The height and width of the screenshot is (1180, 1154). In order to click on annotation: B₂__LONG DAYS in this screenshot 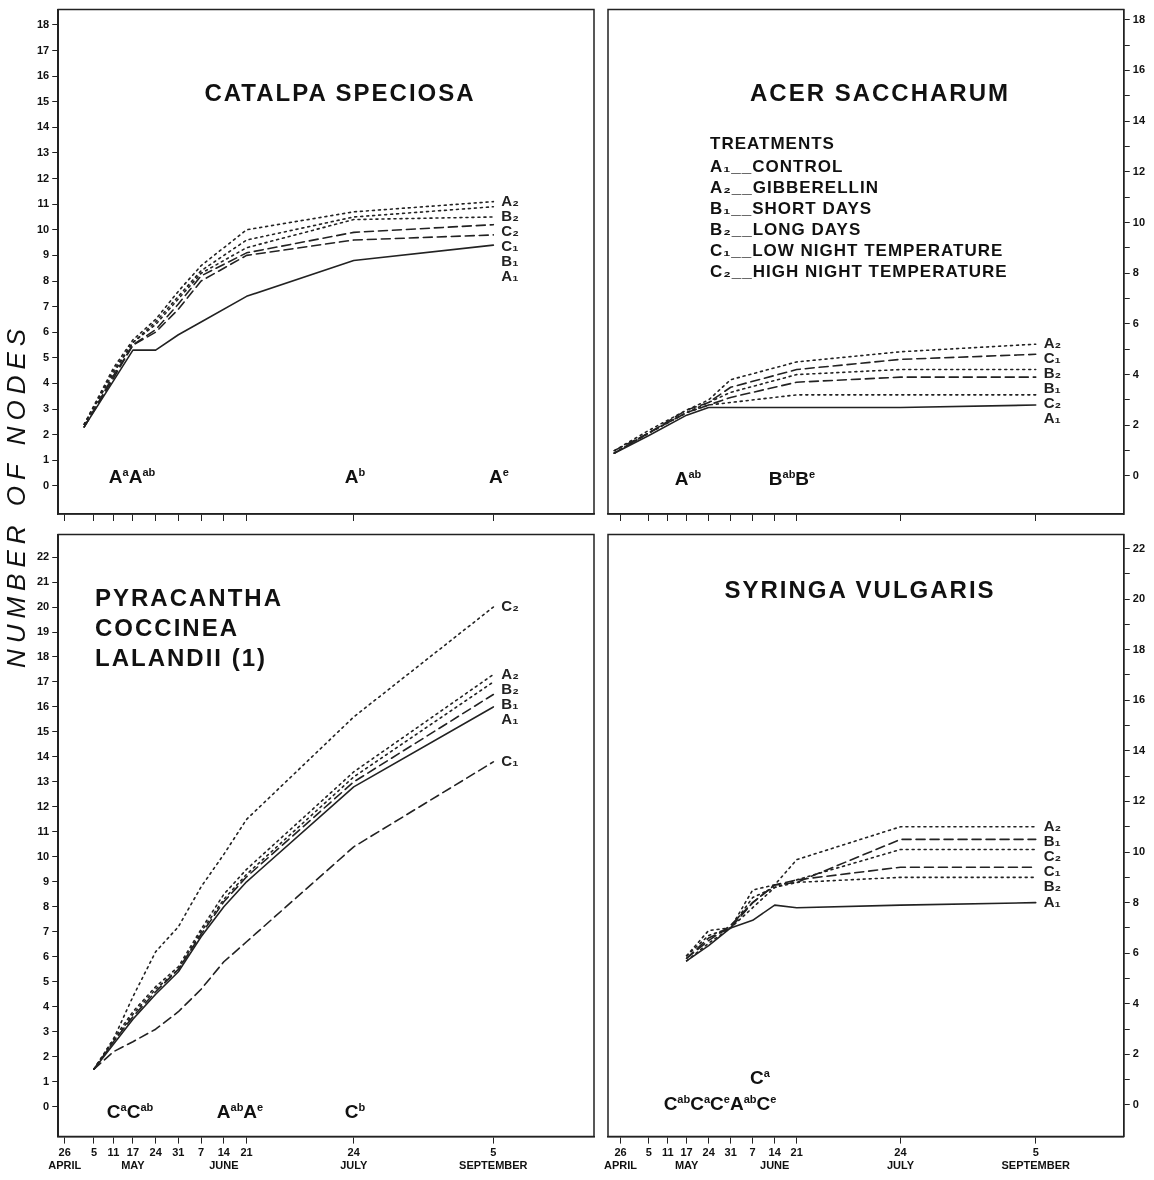, I will do `click(786, 230)`.